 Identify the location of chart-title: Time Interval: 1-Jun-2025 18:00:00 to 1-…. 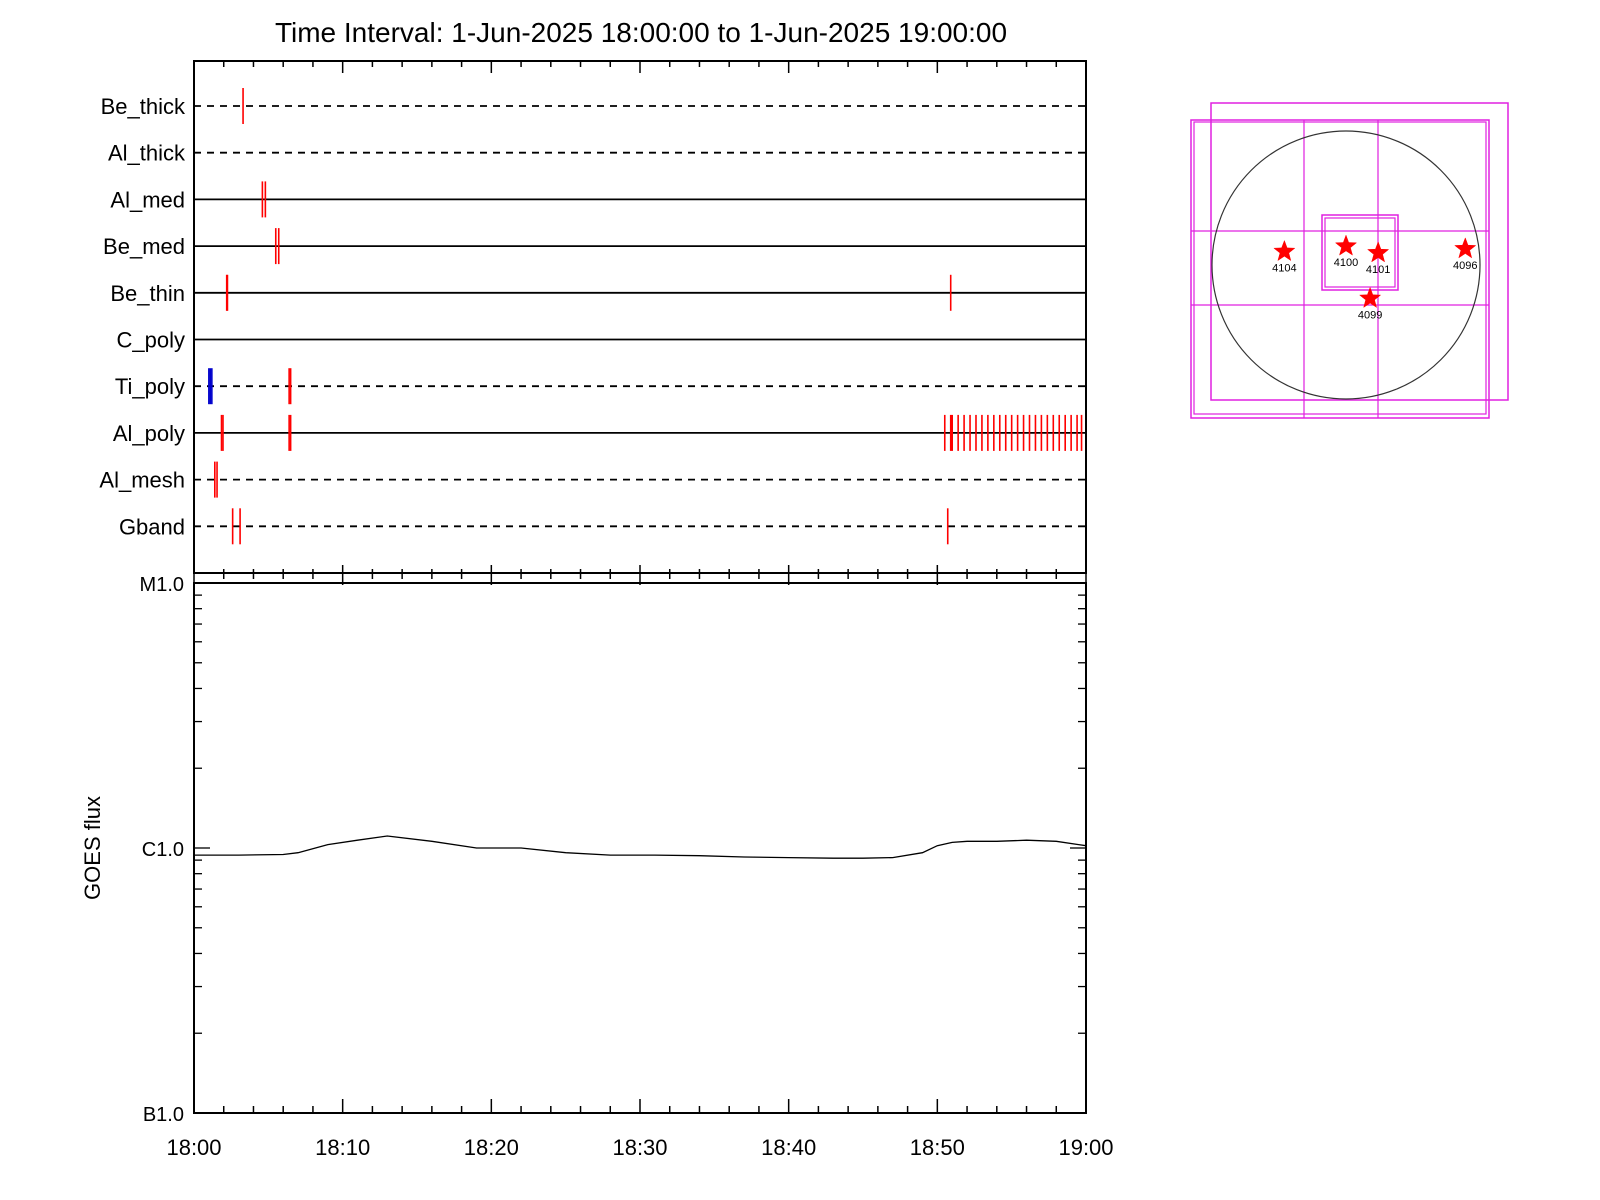
(641, 32).